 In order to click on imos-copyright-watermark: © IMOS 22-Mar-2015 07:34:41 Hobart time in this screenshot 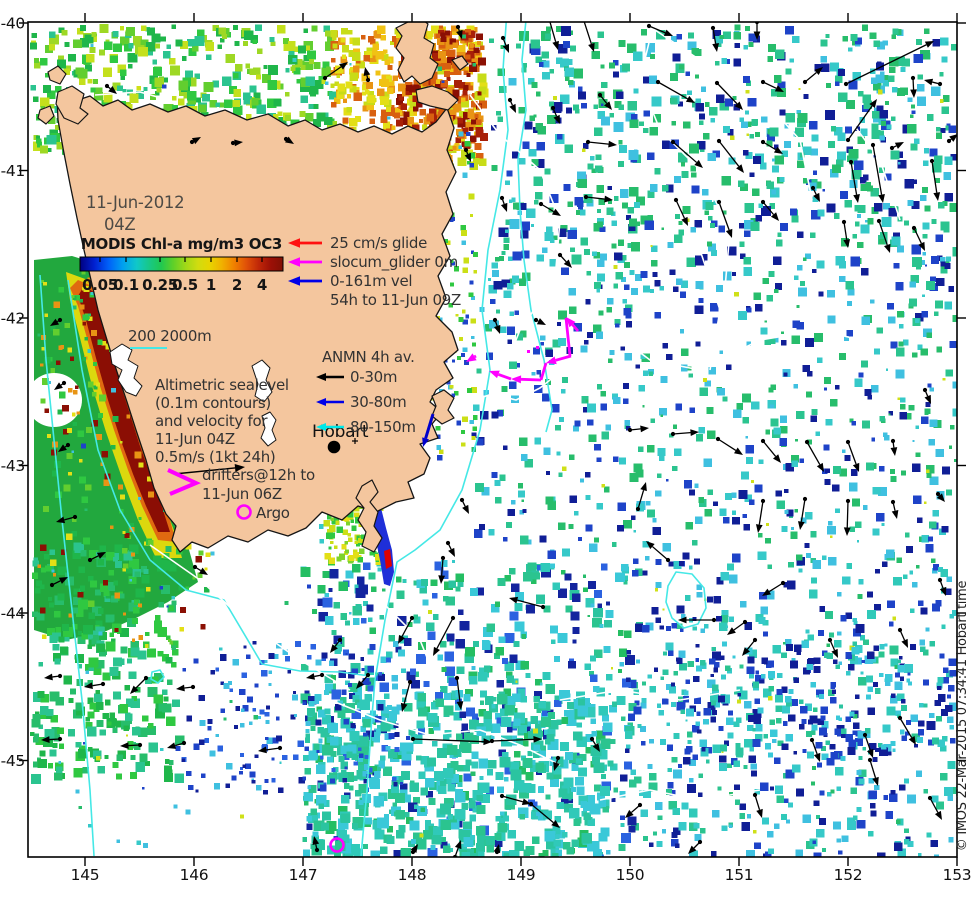, I will do `click(962, 716)`.